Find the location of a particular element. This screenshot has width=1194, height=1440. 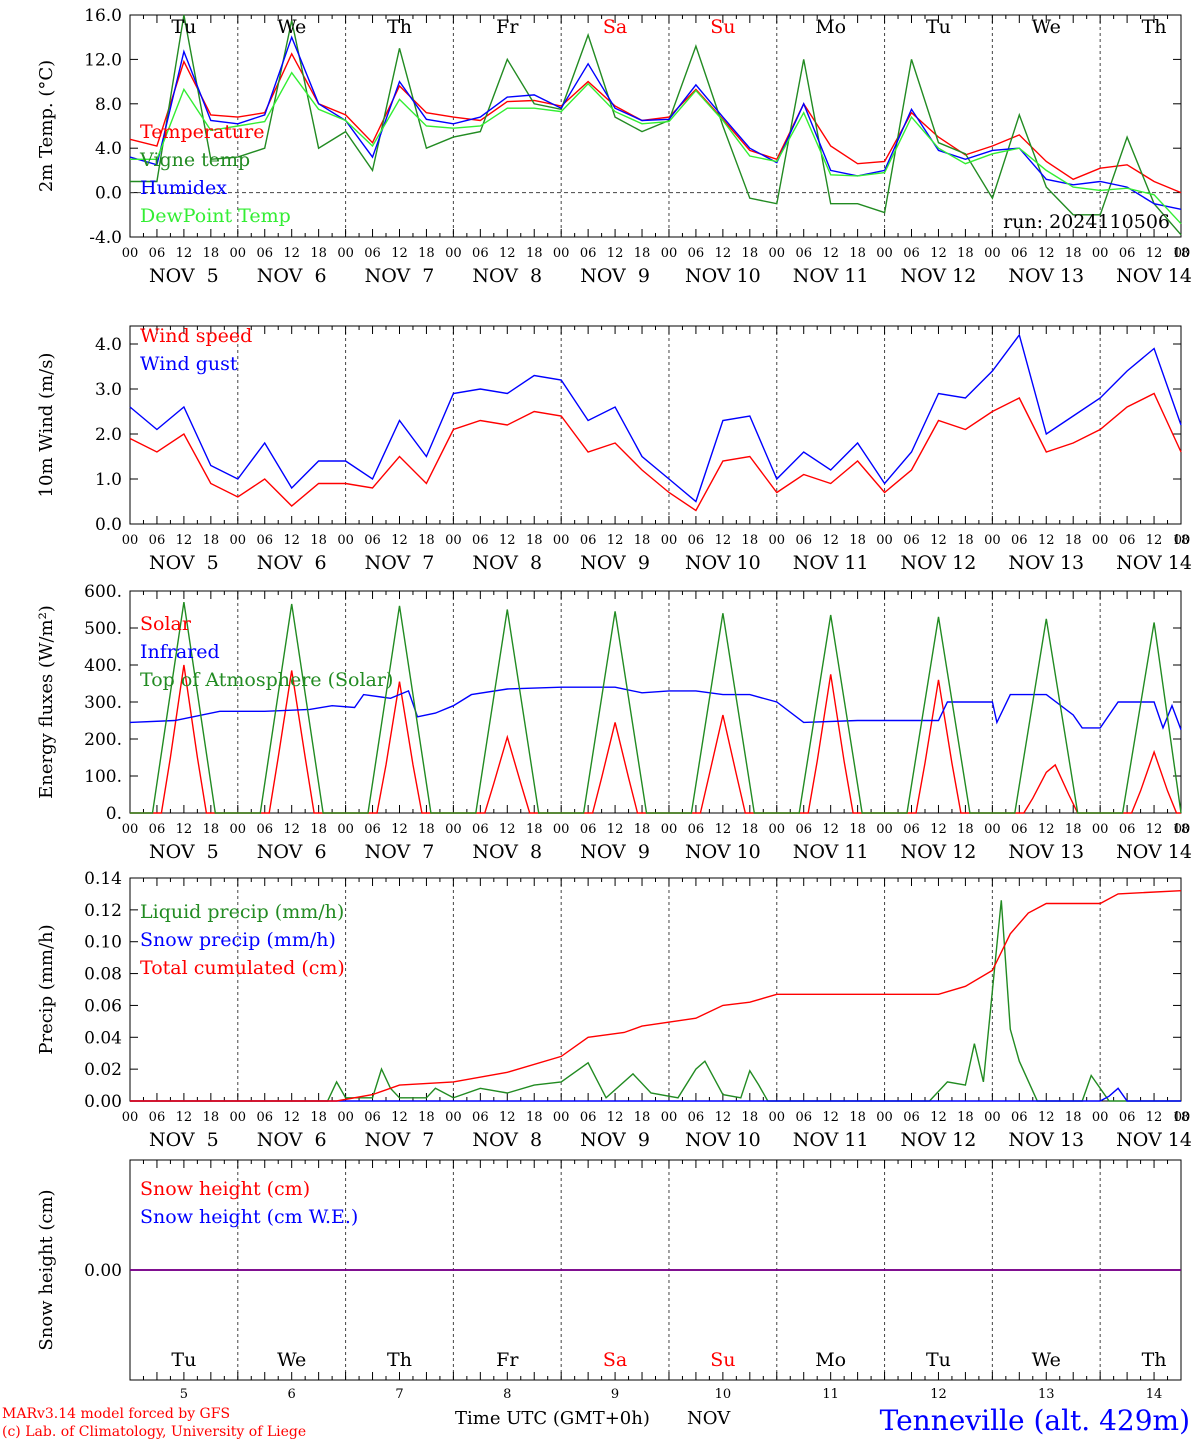

date-label: NOV 6 is located at coordinates (292, 563).